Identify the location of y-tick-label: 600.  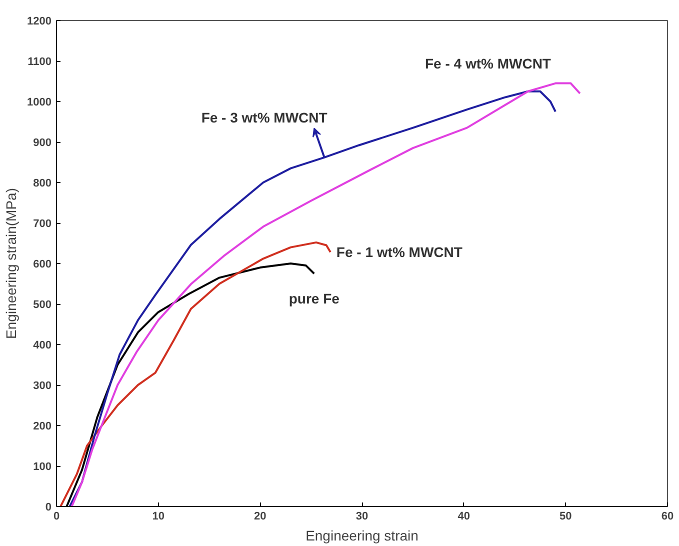
(42, 264).